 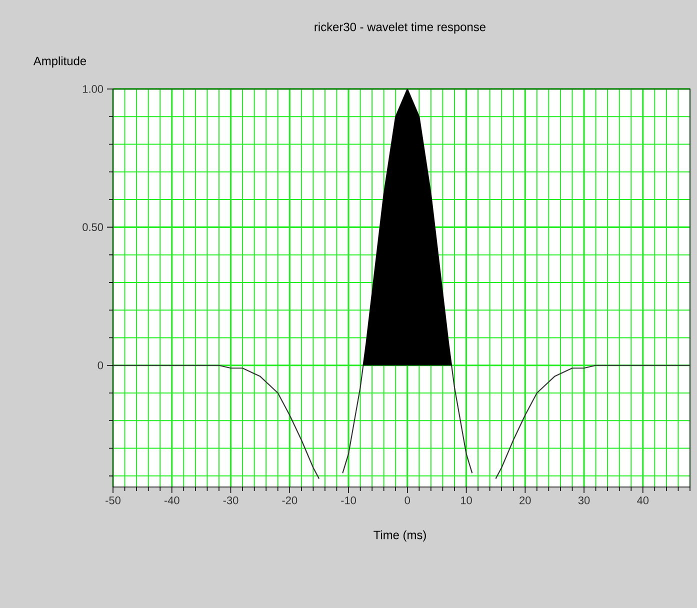 I want to click on x-axis-title: Time (ms), so click(x=400, y=536).